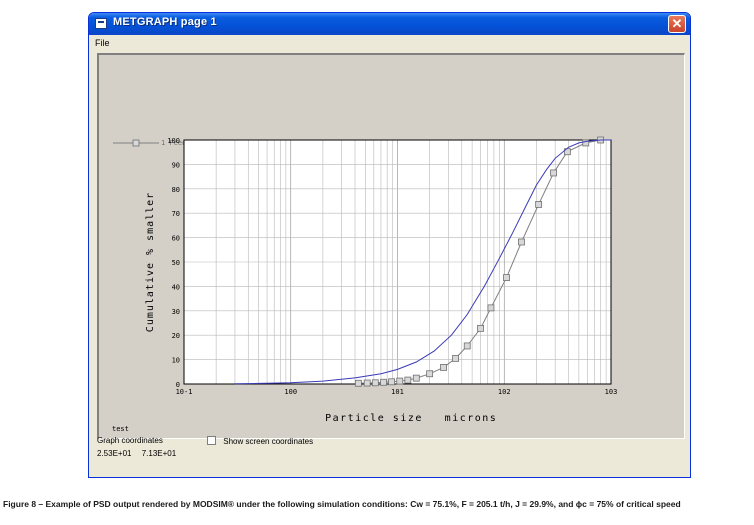 This screenshot has height=525, width=754. I want to click on x-tick-label: 100, so click(290, 392).